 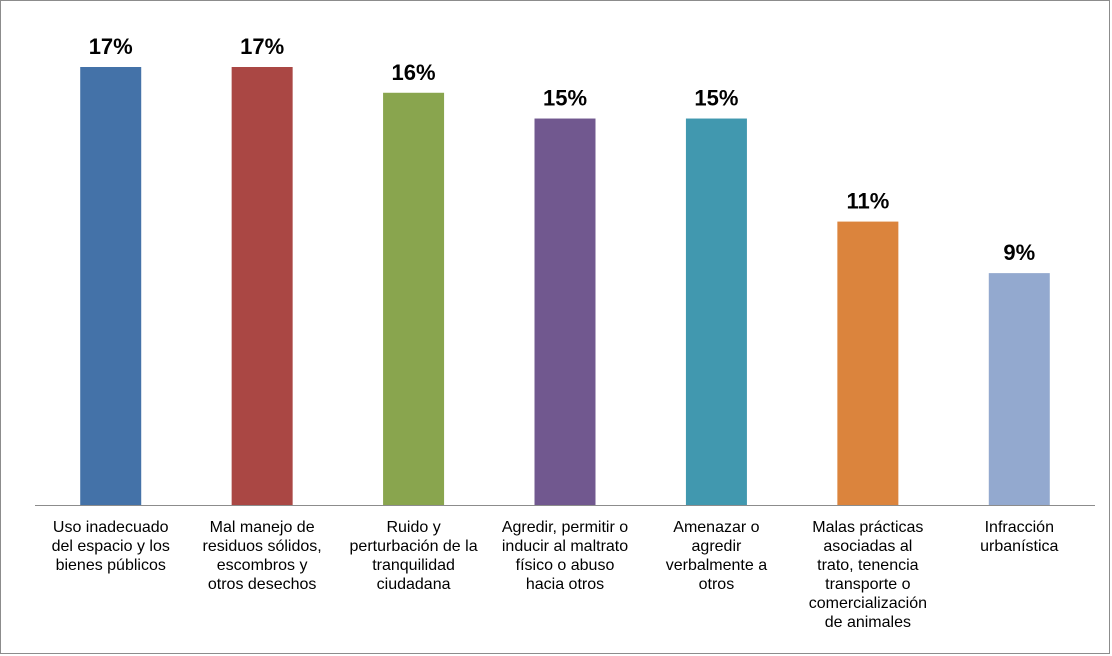 What do you see at coordinates (867, 201) in the screenshot?
I see `data-label-6: 11%` at bounding box center [867, 201].